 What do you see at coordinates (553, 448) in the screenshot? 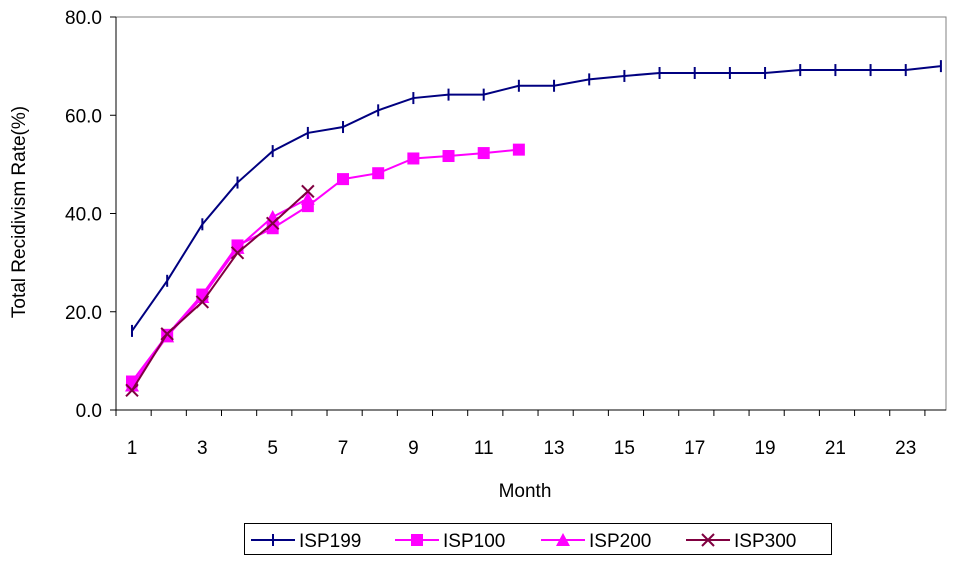
I see `x-tick-label: 13` at bounding box center [553, 448].